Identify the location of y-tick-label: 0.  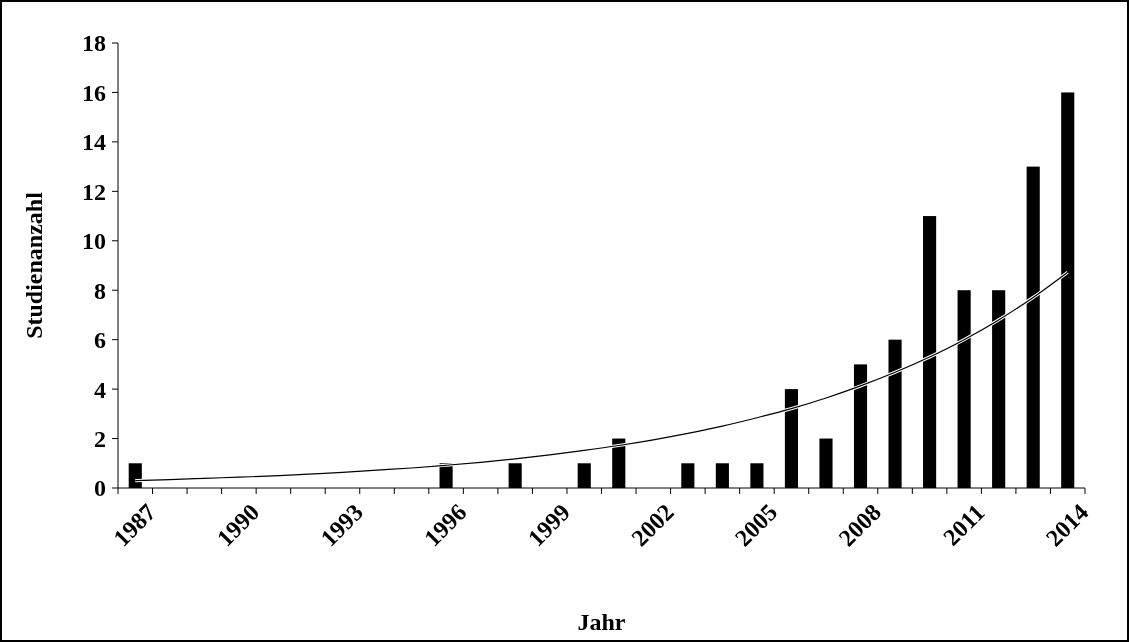
(100, 488).